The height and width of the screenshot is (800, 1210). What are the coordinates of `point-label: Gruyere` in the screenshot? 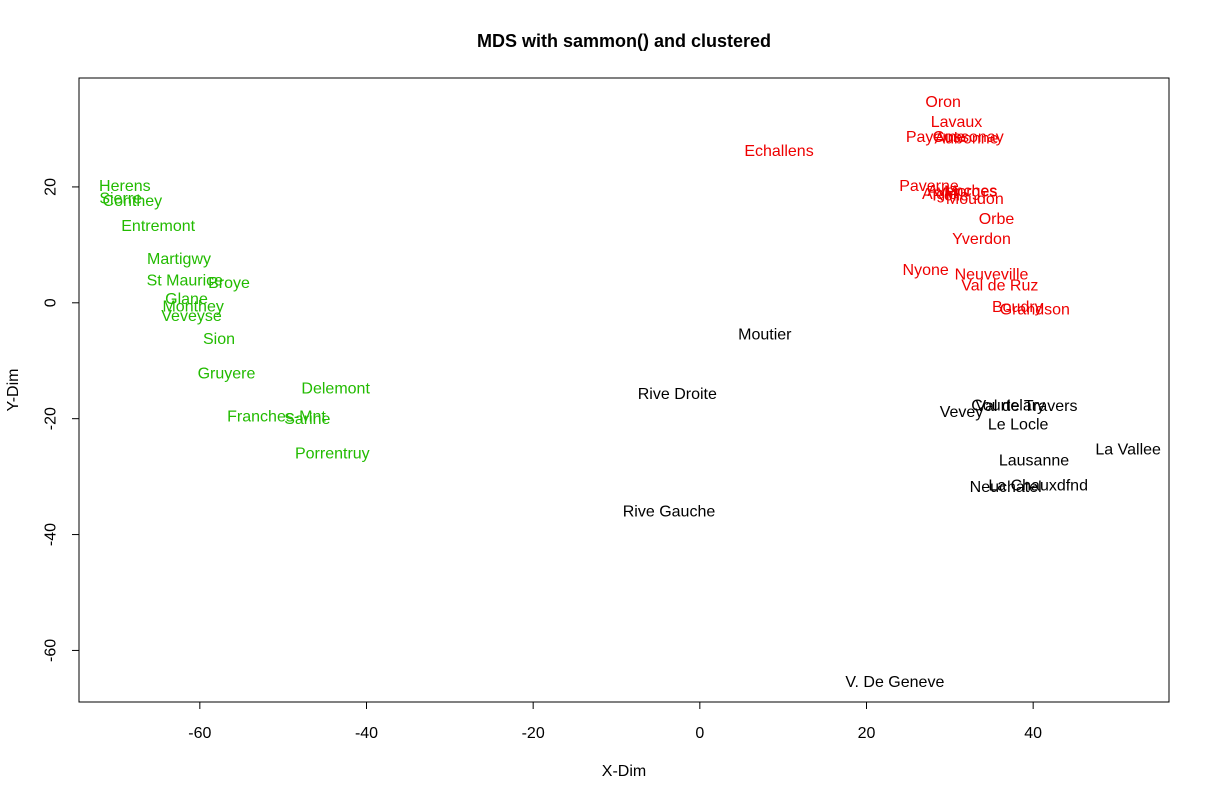 It's located at (227, 374).